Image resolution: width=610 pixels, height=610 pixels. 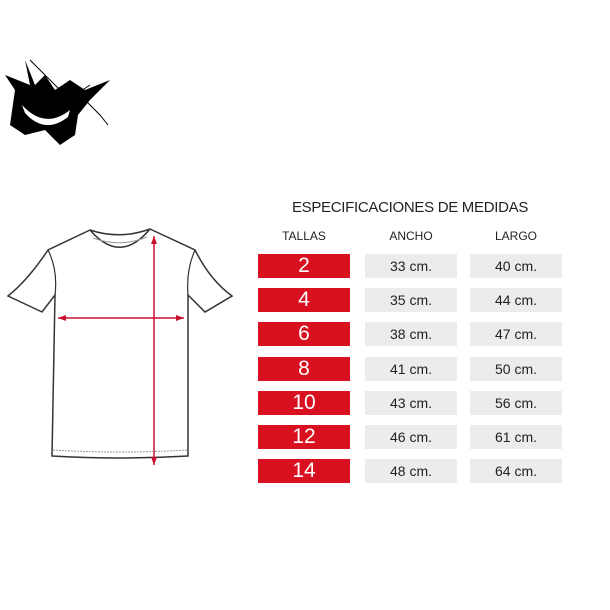 What do you see at coordinates (411, 236) in the screenshot?
I see `header-ancho: ANCHO` at bounding box center [411, 236].